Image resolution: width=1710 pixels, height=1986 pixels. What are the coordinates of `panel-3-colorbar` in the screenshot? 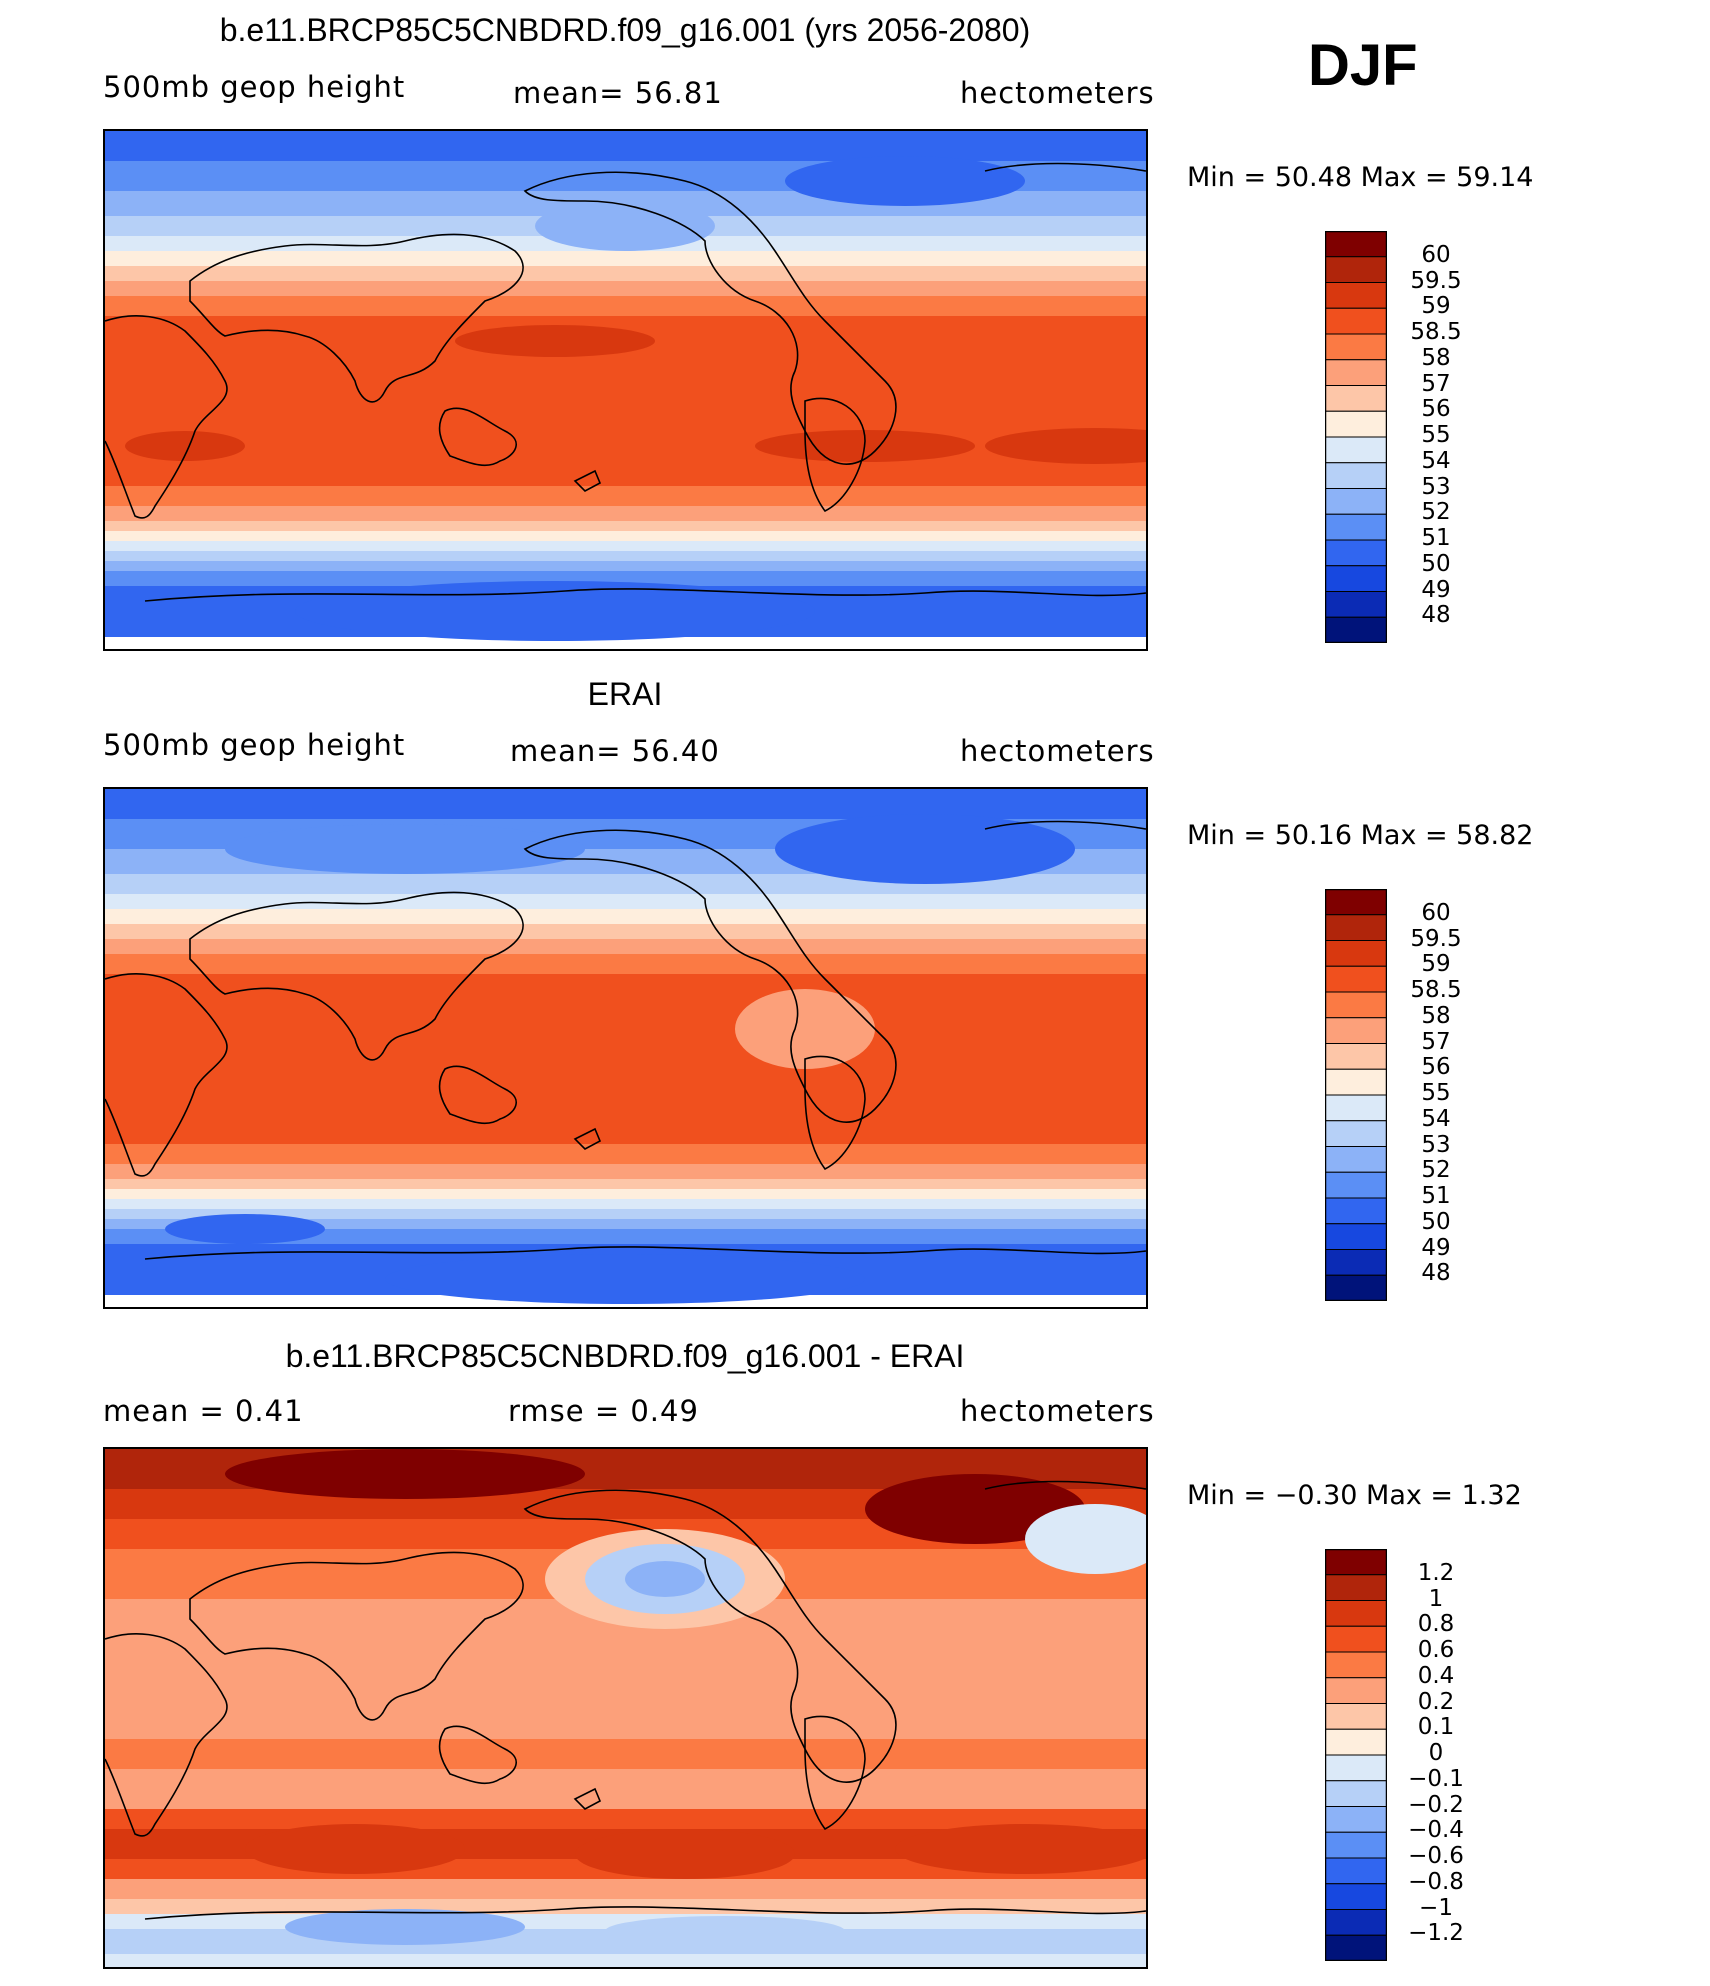 It's located at (1356, 1755).